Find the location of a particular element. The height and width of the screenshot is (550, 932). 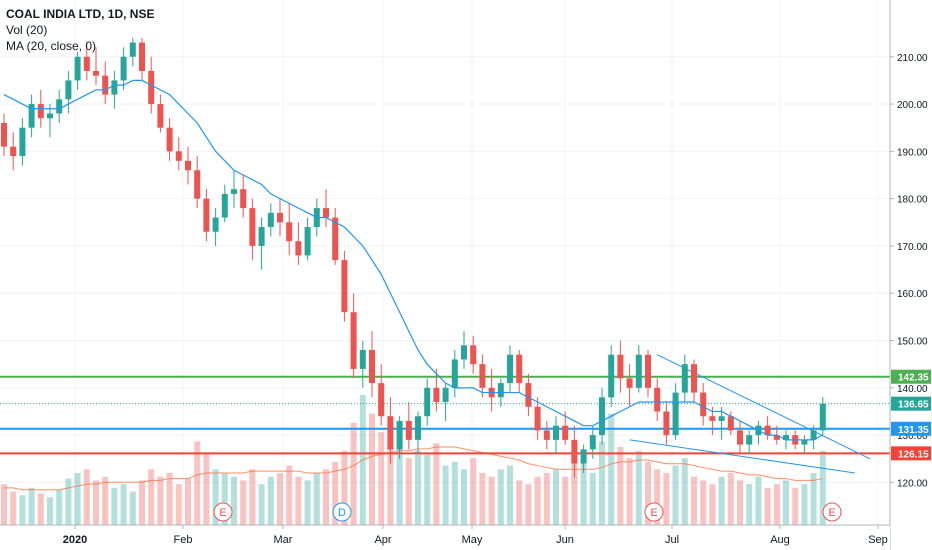

level-tag: 142.35 is located at coordinates (913, 378).